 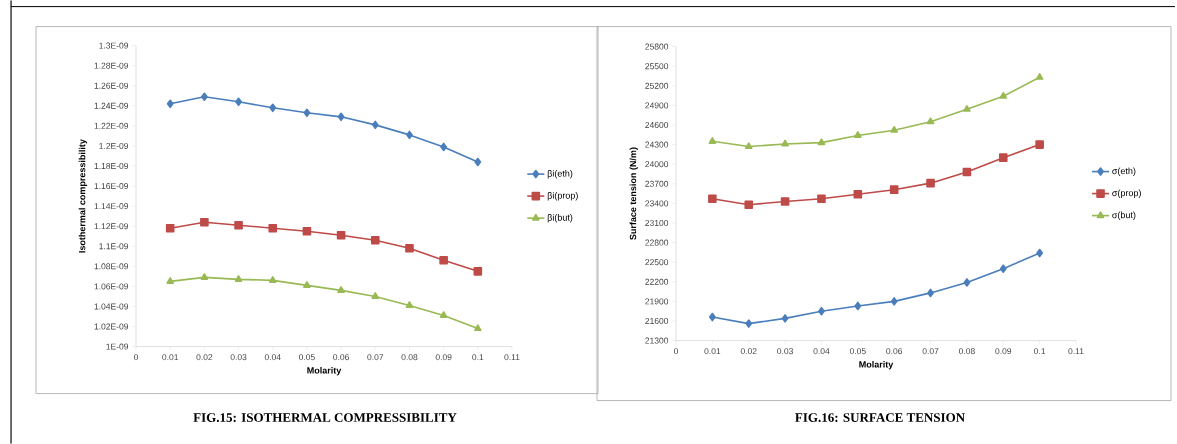 I want to click on y-tick-label: 23100, so click(x=657, y=222).